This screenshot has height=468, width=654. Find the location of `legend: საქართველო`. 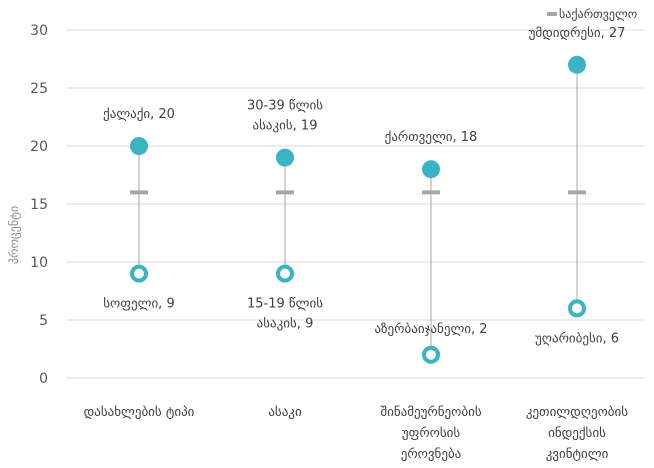

legend: საქართველო is located at coordinates (592, 14).